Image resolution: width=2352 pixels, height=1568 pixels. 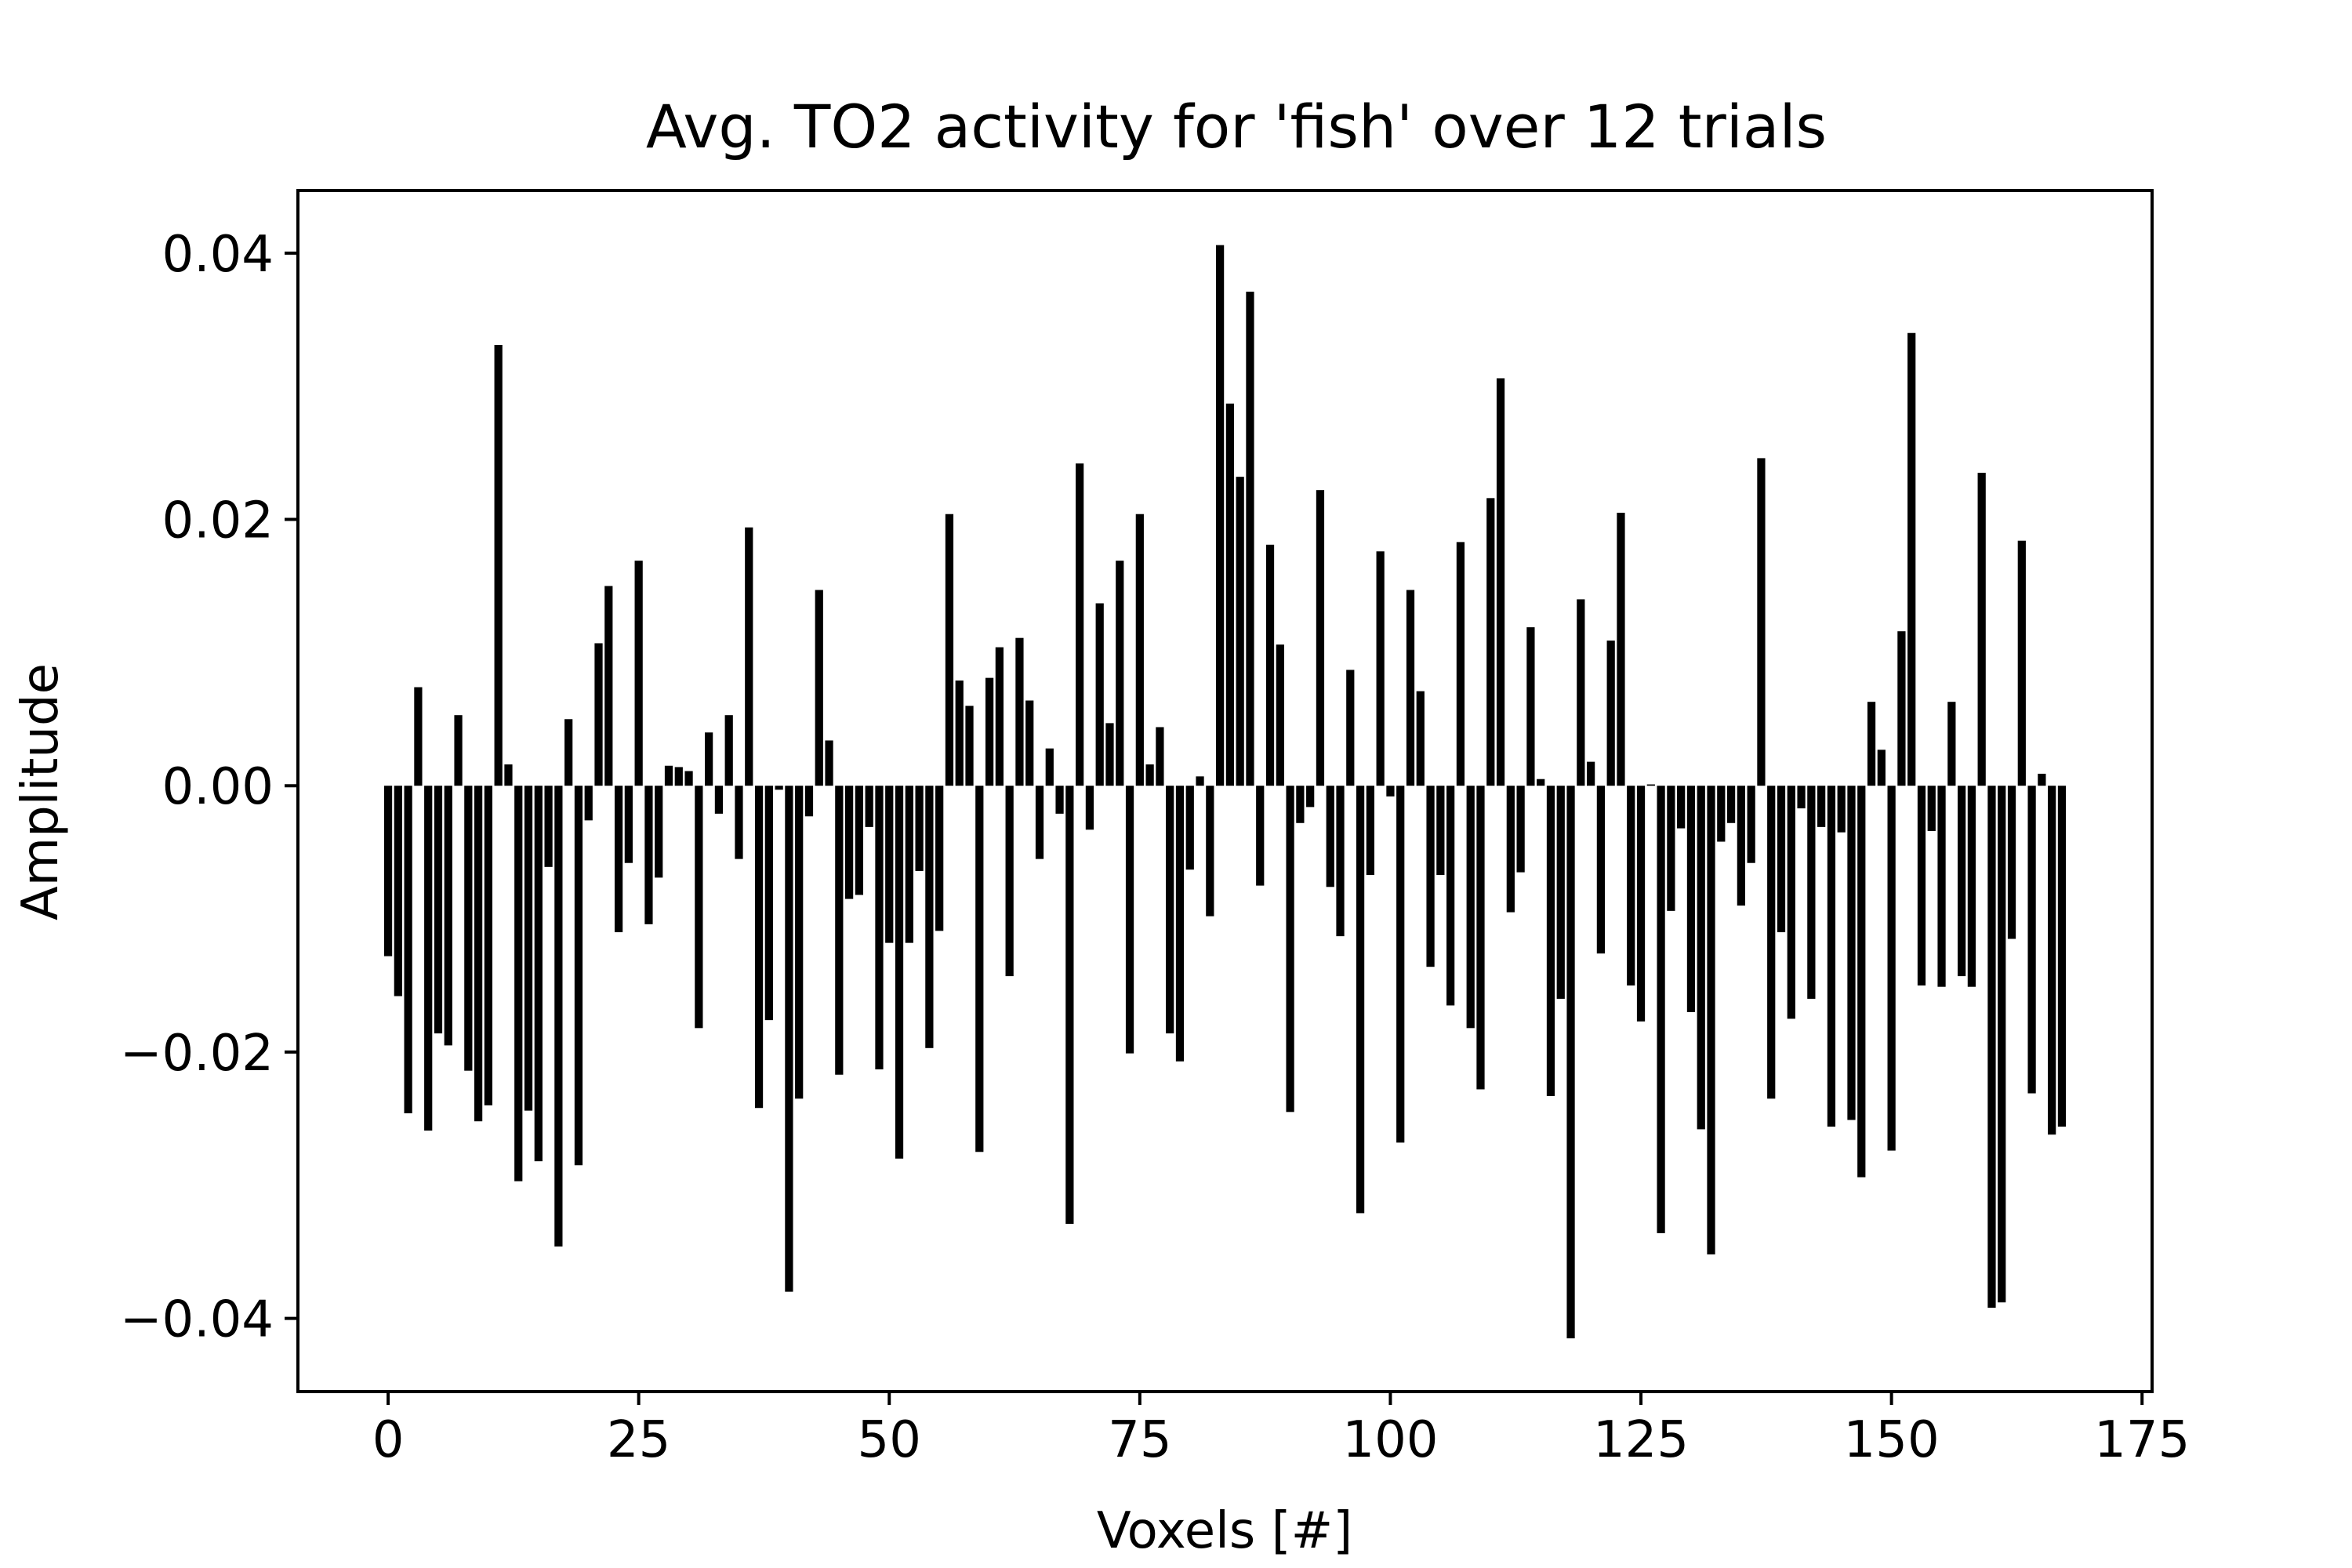 I want to click on x-axis-label: Voxels [#], so click(x=1224, y=1531).